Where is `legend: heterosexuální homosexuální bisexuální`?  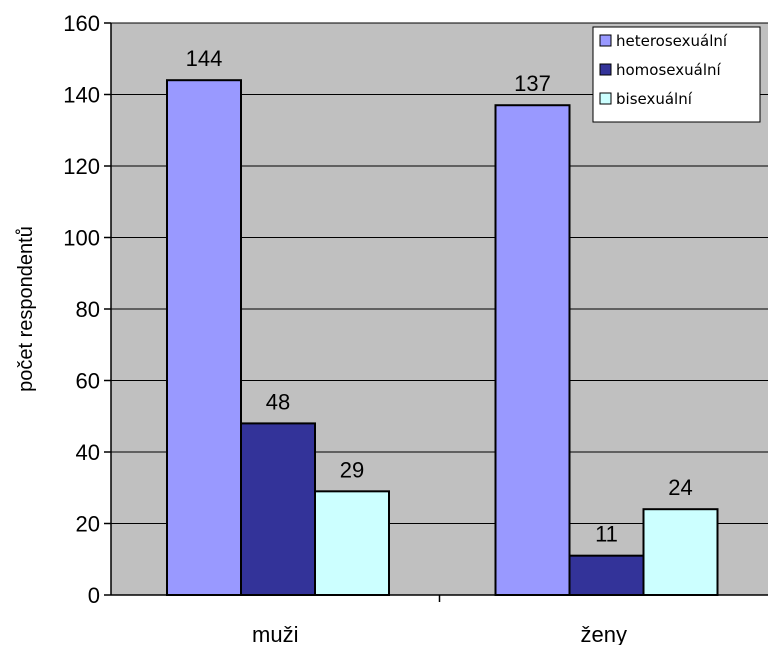 legend: heterosexuální homosexuální bisexuální is located at coordinates (676, 74).